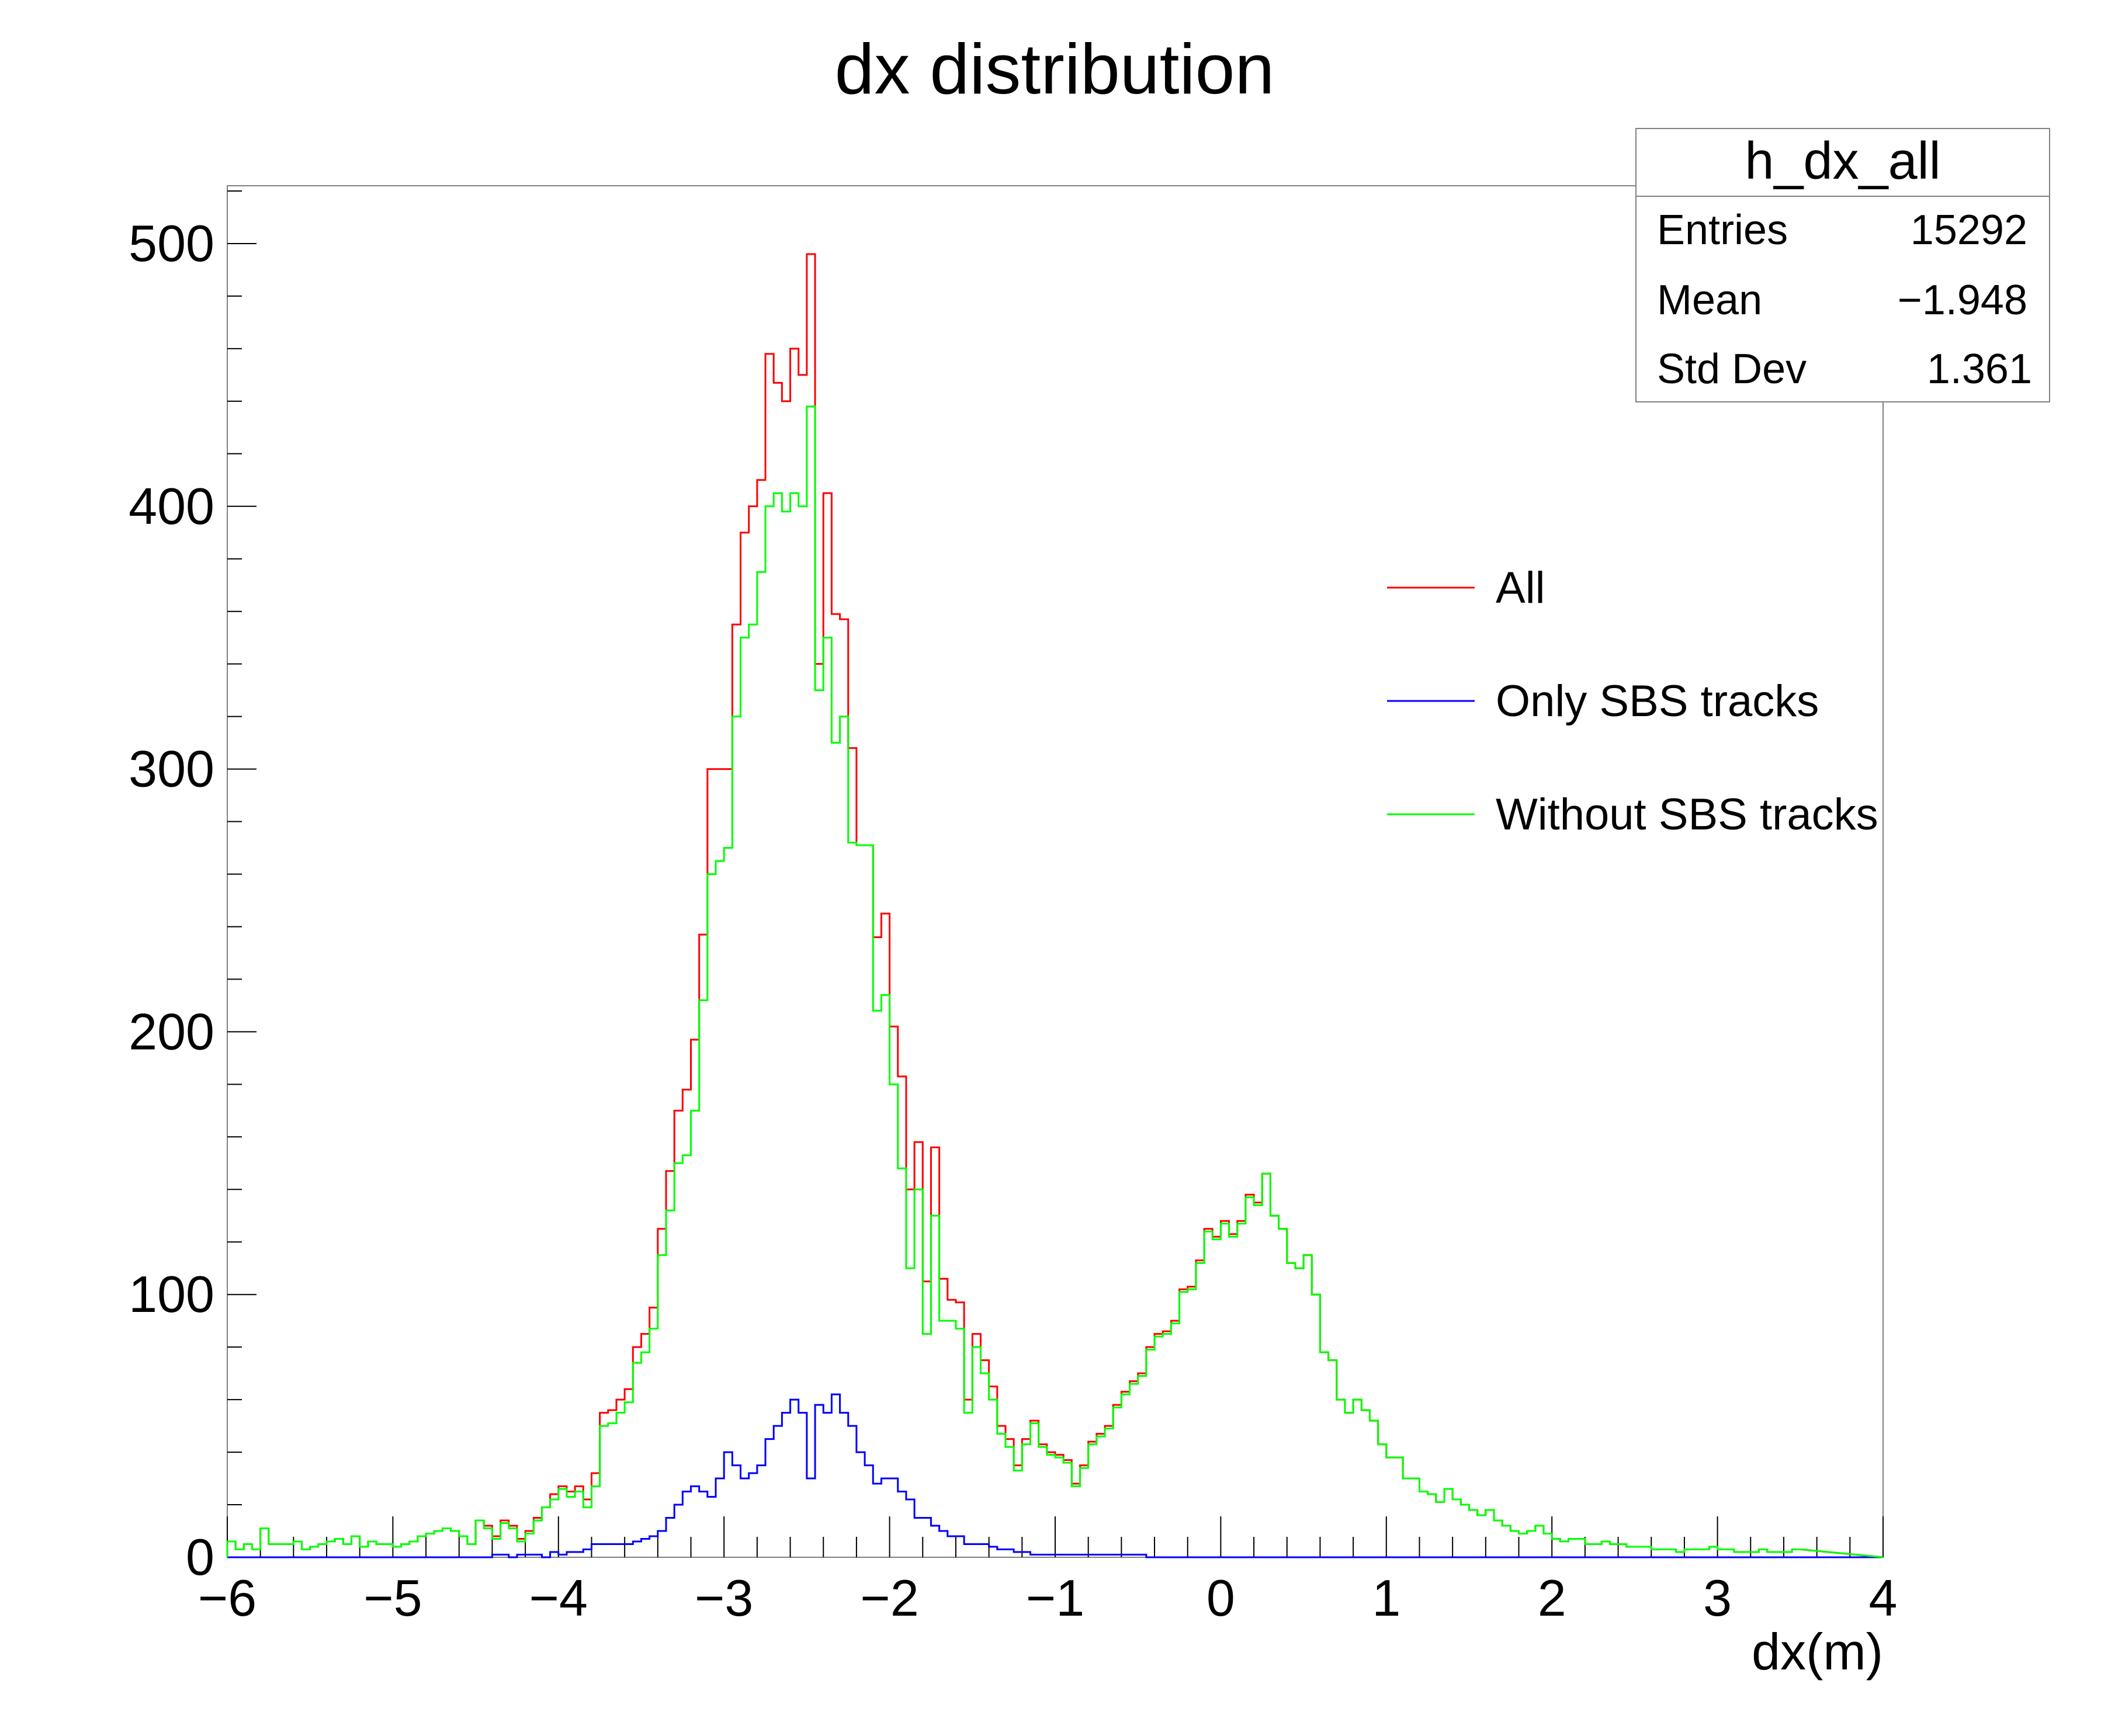  I want to click on x-tick-label: −1, so click(1055, 1598).